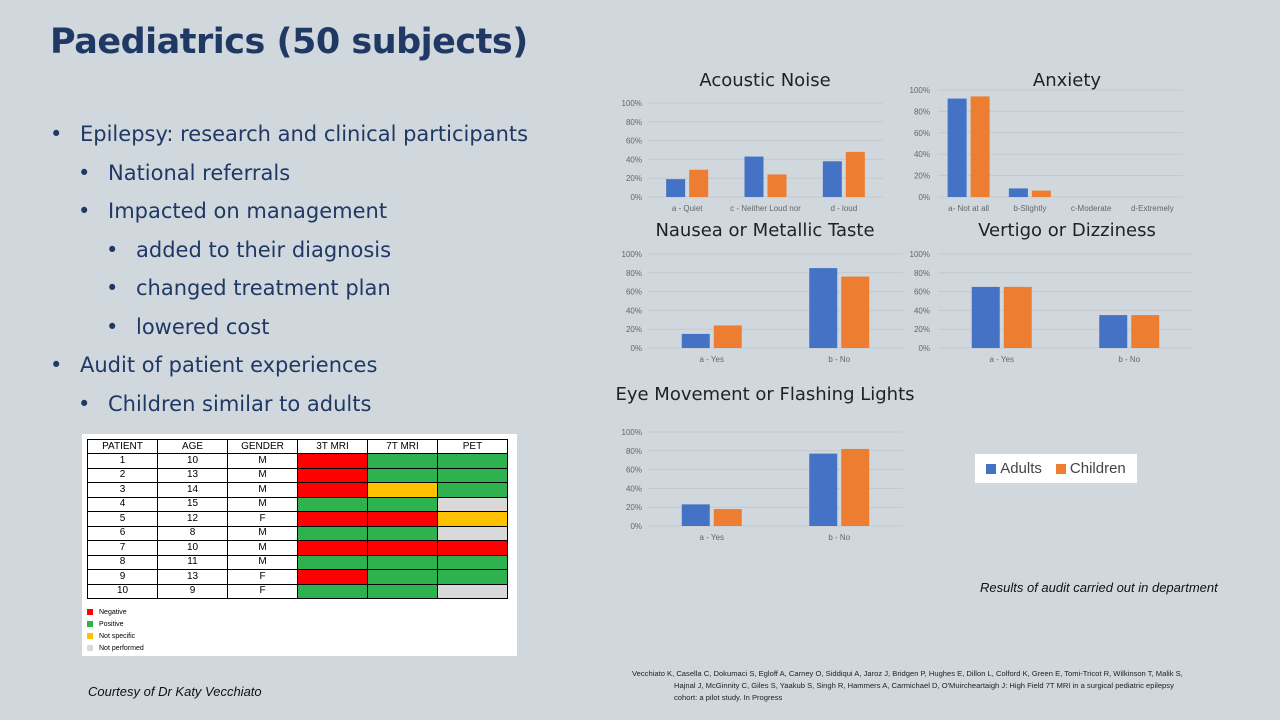 This screenshot has width=1280, height=720. Describe the element at coordinates (263, 288) in the screenshot. I see `bullet-text: changed treatment plan` at that location.